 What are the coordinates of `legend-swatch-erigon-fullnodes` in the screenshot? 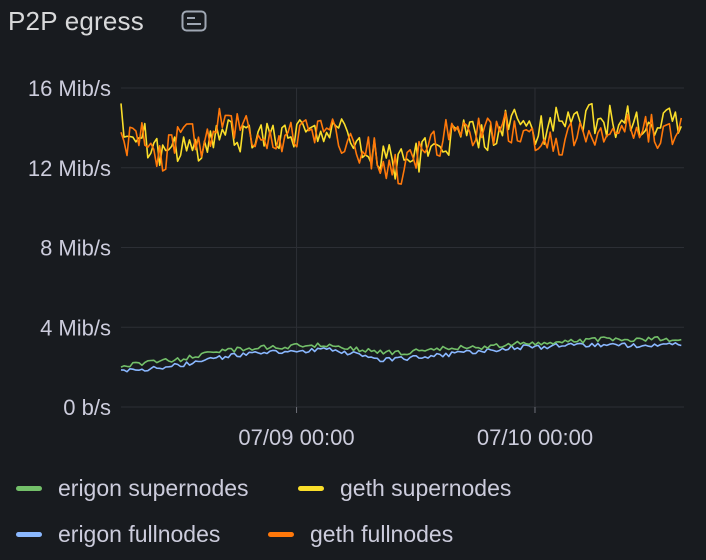 It's located at (29, 534).